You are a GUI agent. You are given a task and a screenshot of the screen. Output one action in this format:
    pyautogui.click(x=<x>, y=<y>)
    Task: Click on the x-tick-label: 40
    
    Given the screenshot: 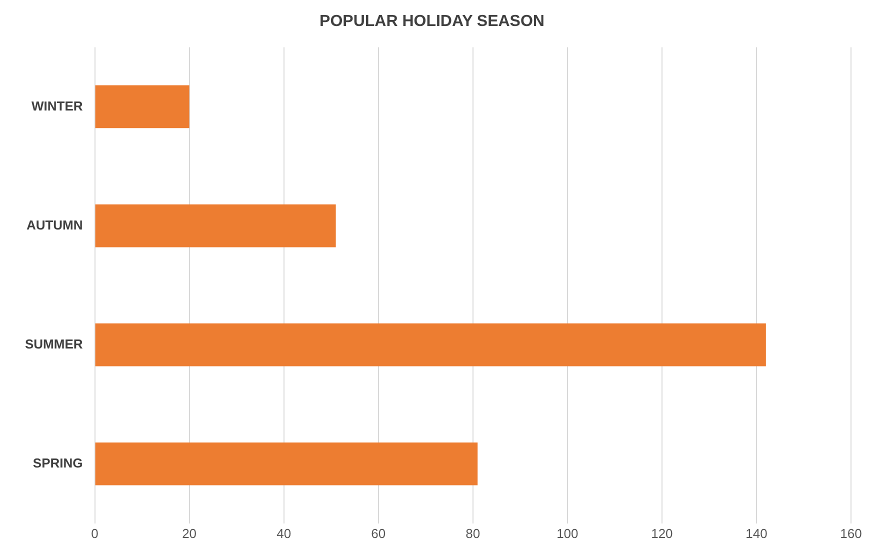 What is the action you would take?
    pyautogui.click(x=284, y=533)
    